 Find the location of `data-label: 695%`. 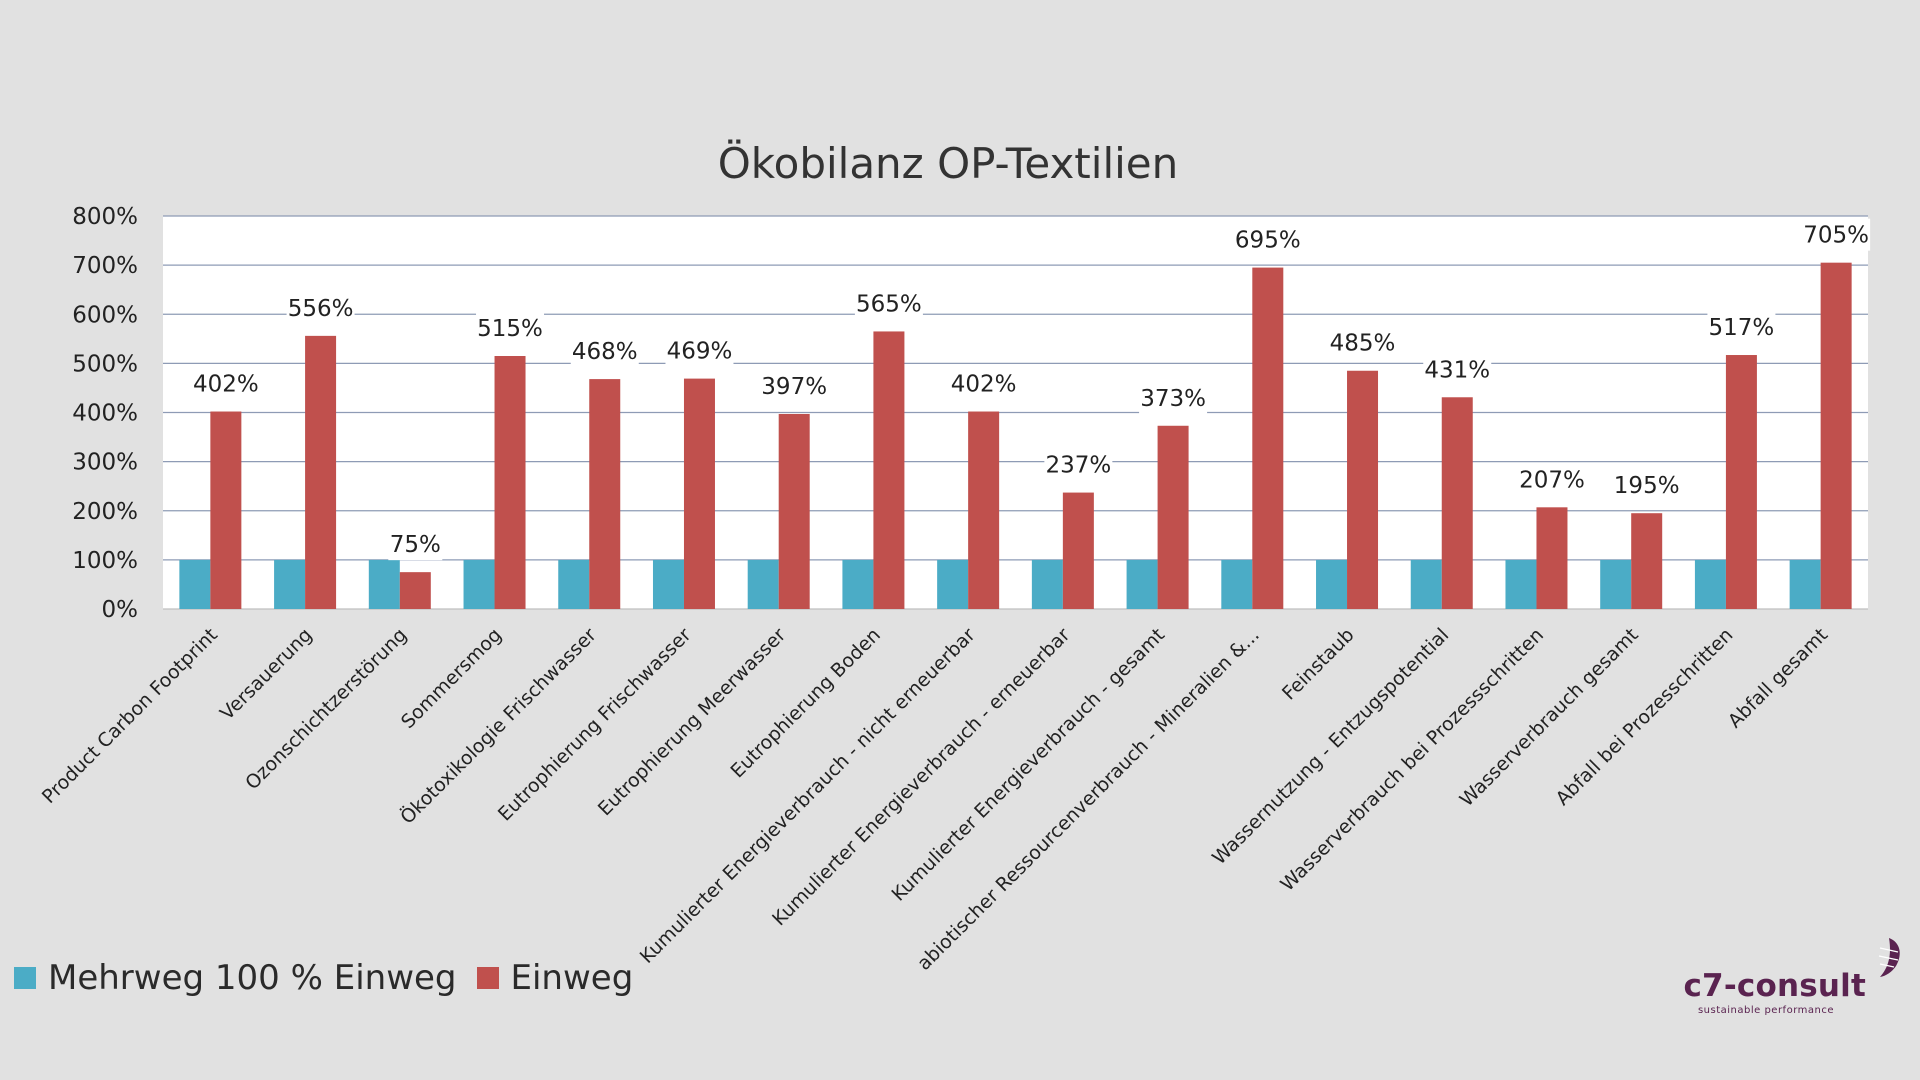

data-label: 695% is located at coordinates (1268, 241).